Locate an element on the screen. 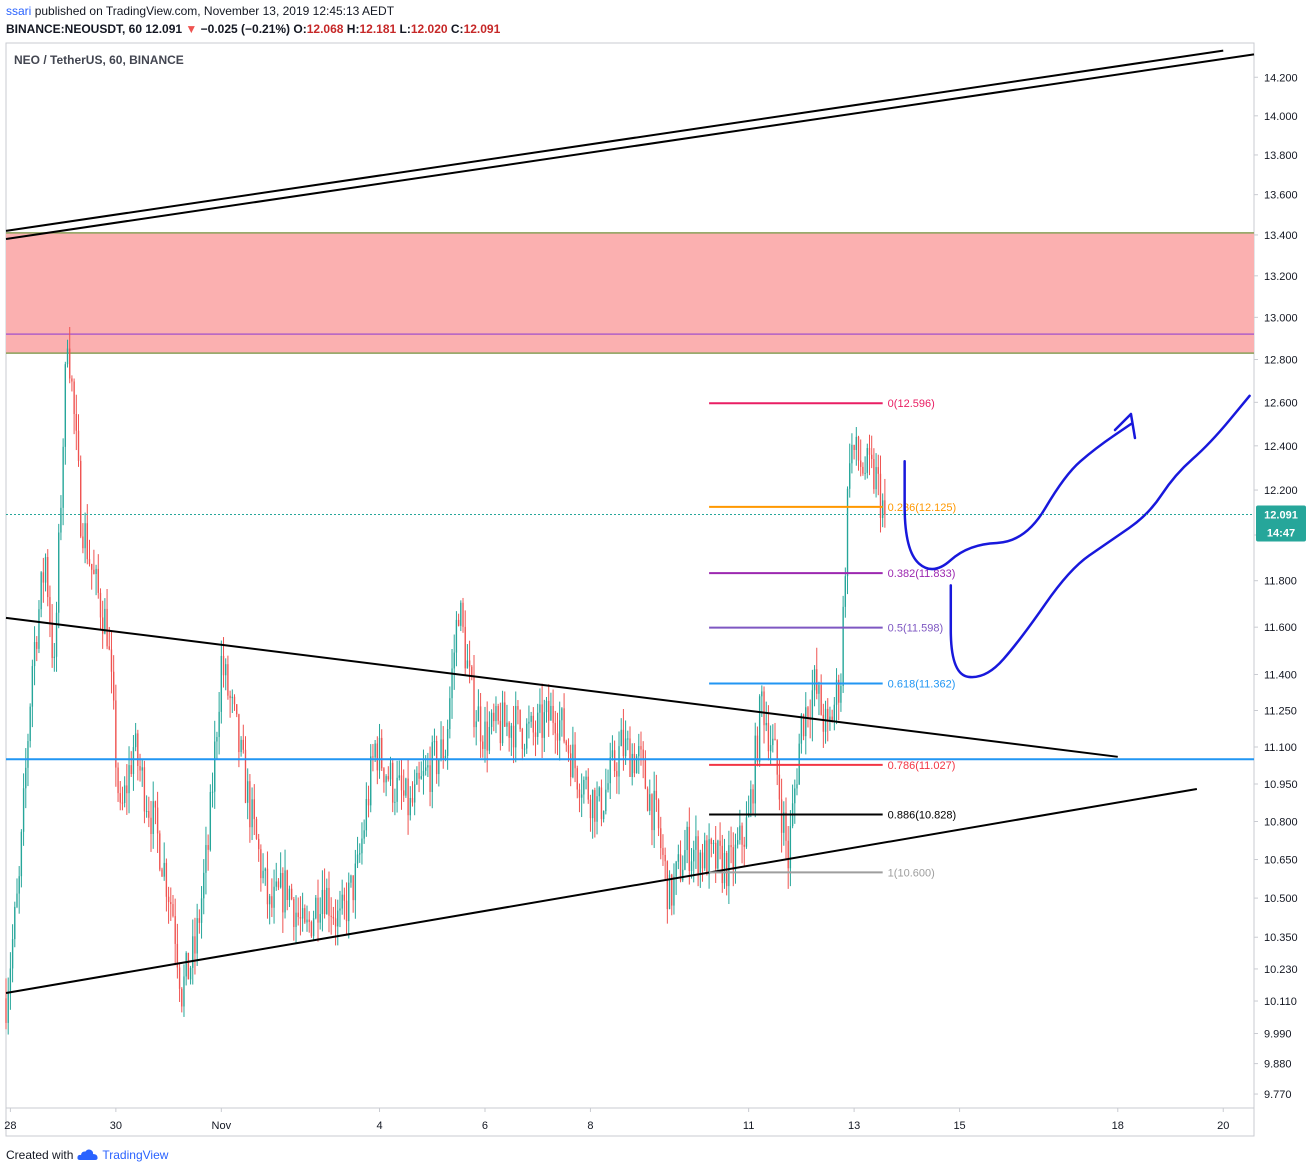 The height and width of the screenshot is (1174, 1314). time-tick-label: 11 is located at coordinates (748, 1126).